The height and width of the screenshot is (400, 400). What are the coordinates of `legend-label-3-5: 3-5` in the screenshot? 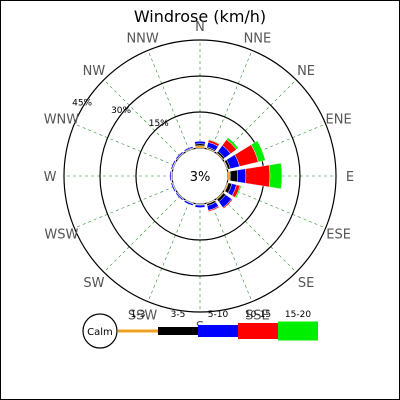 It's located at (178, 315).